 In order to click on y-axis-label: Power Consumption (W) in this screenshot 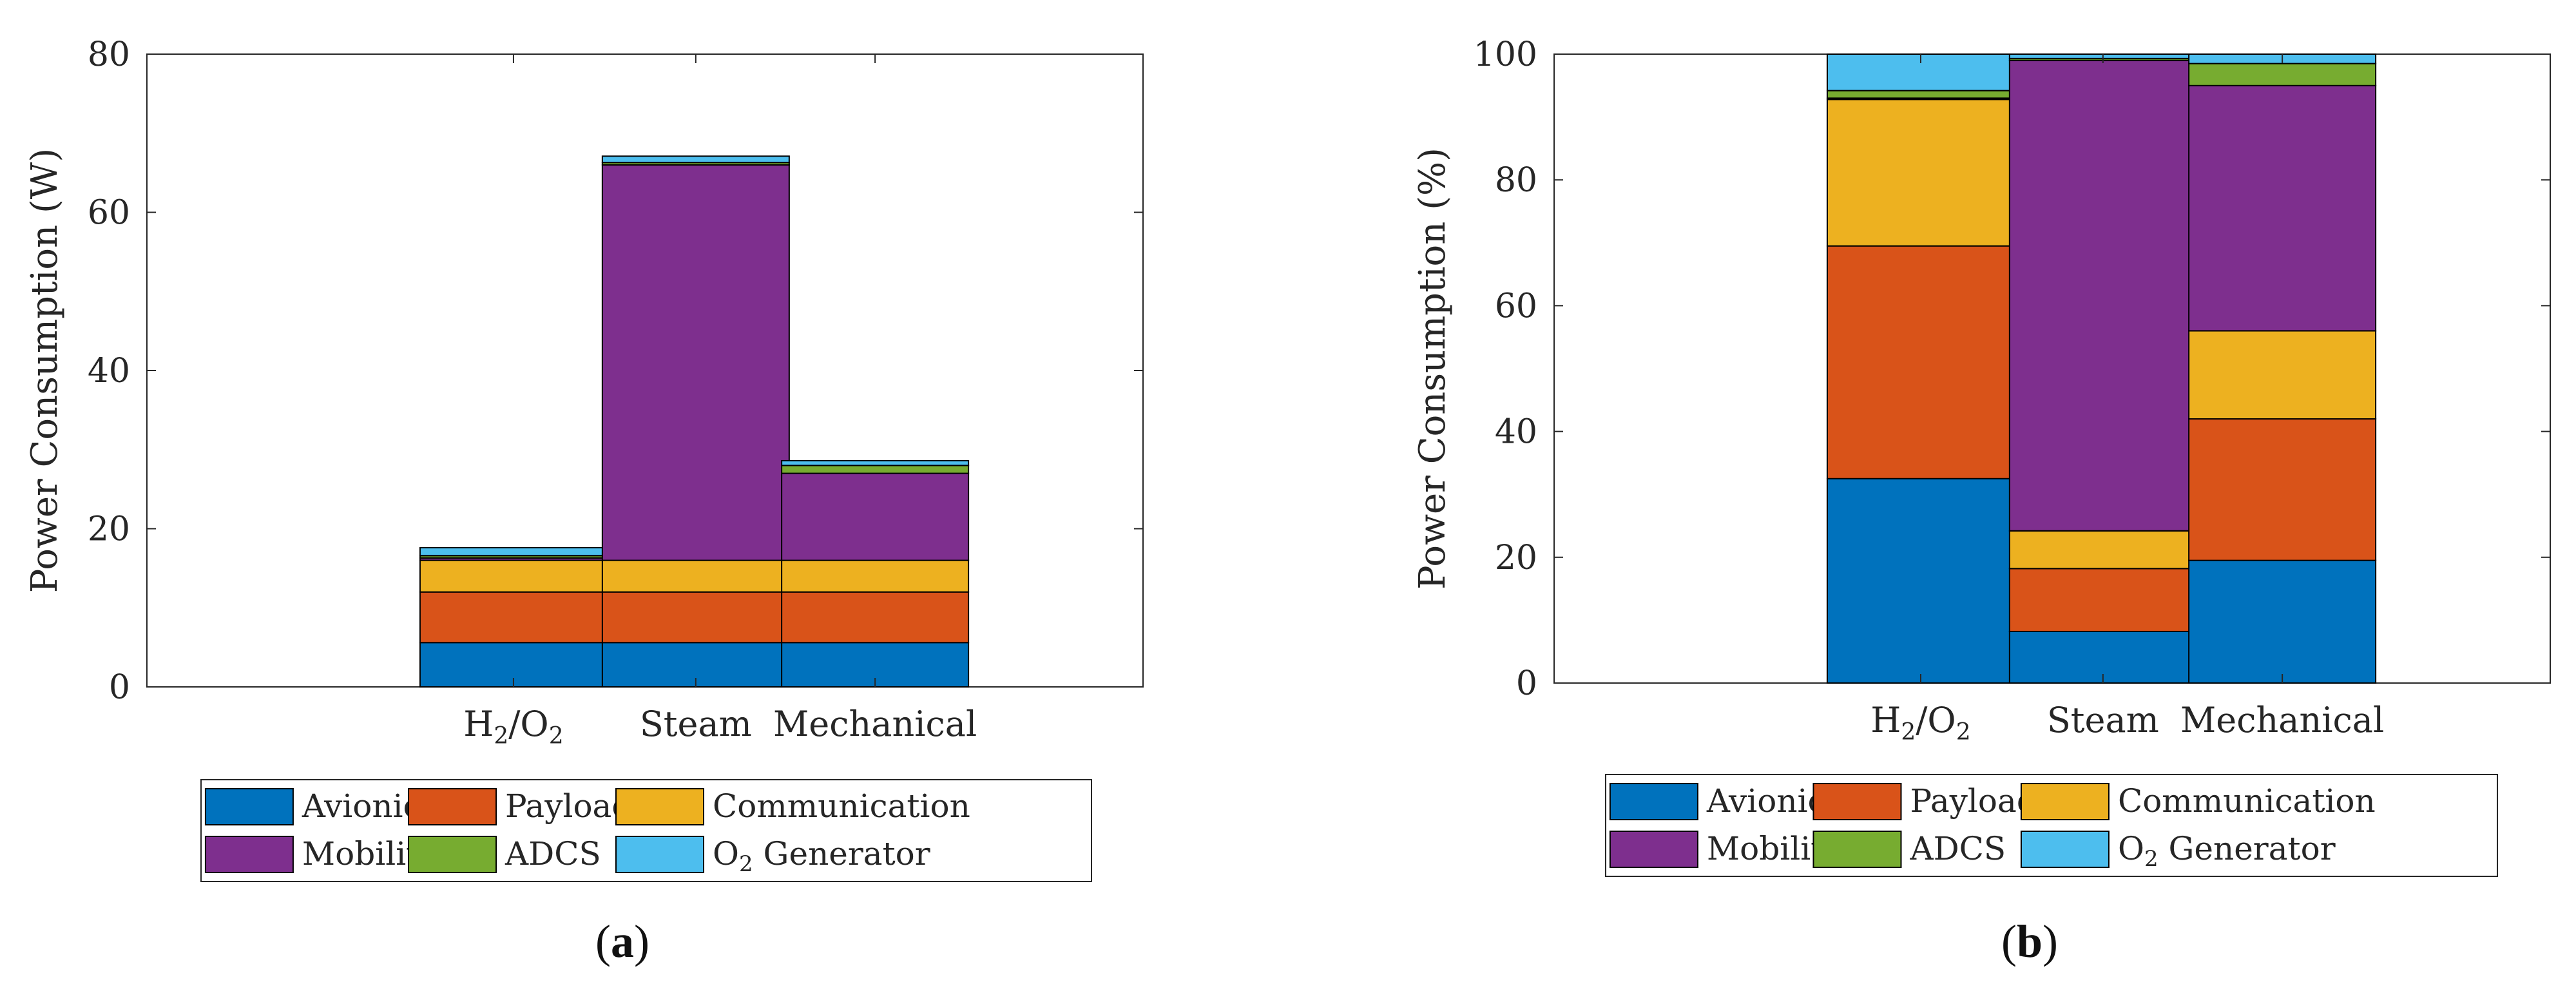, I will do `click(45, 370)`.